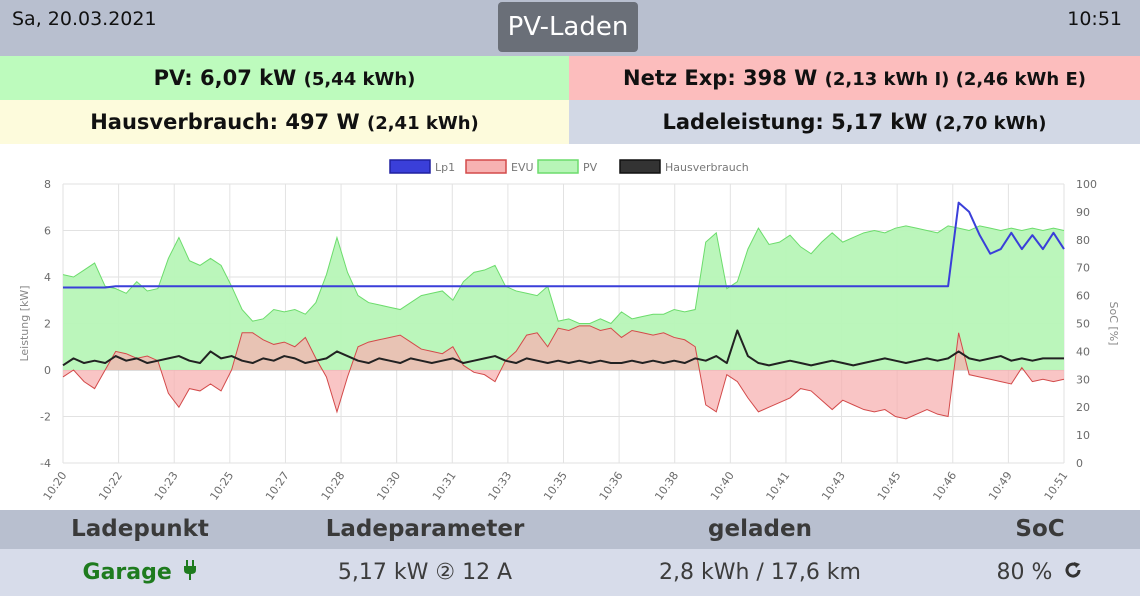  What do you see at coordinates (1083, 212) in the screenshot?
I see `y2-tick-label: 90` at bounding box center [1083, 212].